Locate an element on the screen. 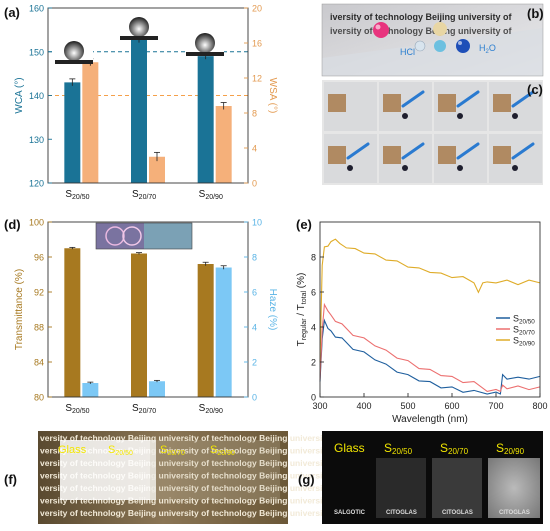 The image size is (550, 531). panel-label-b: (b) is located at coordinates (535, 13).